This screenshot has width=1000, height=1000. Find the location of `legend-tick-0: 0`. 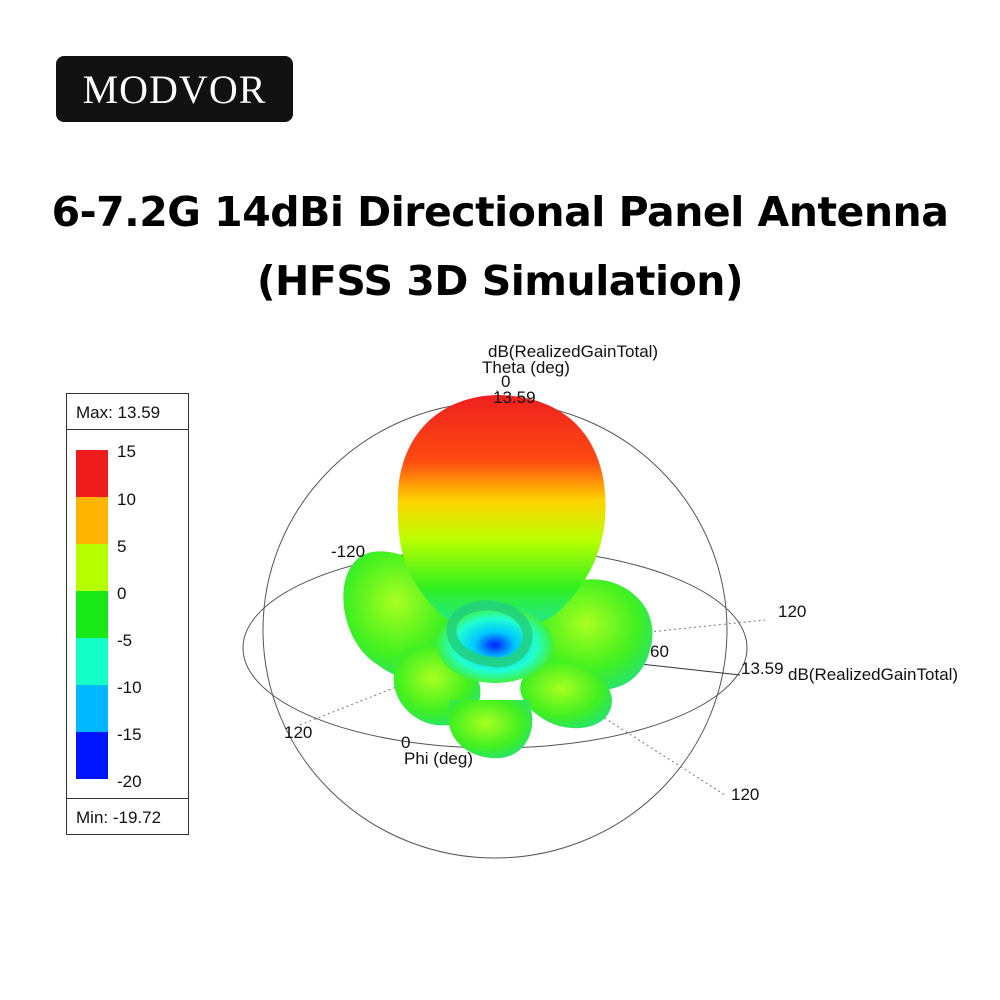

legend-tick-0: 0 is located at coordinates (122, 593).